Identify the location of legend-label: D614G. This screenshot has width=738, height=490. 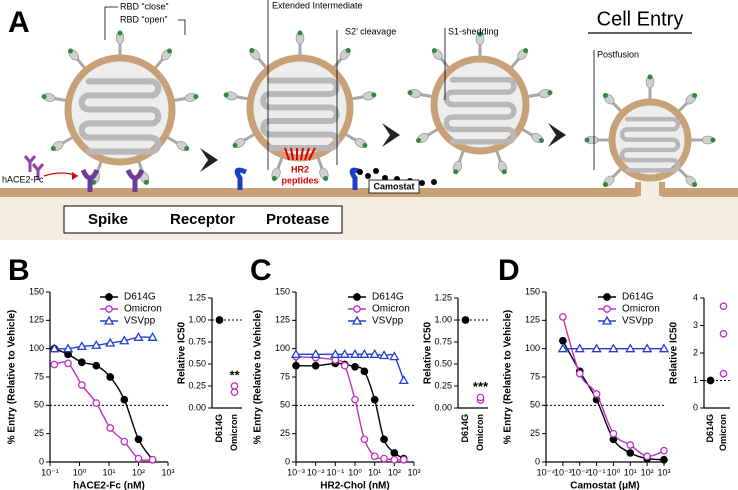
(140, 297).